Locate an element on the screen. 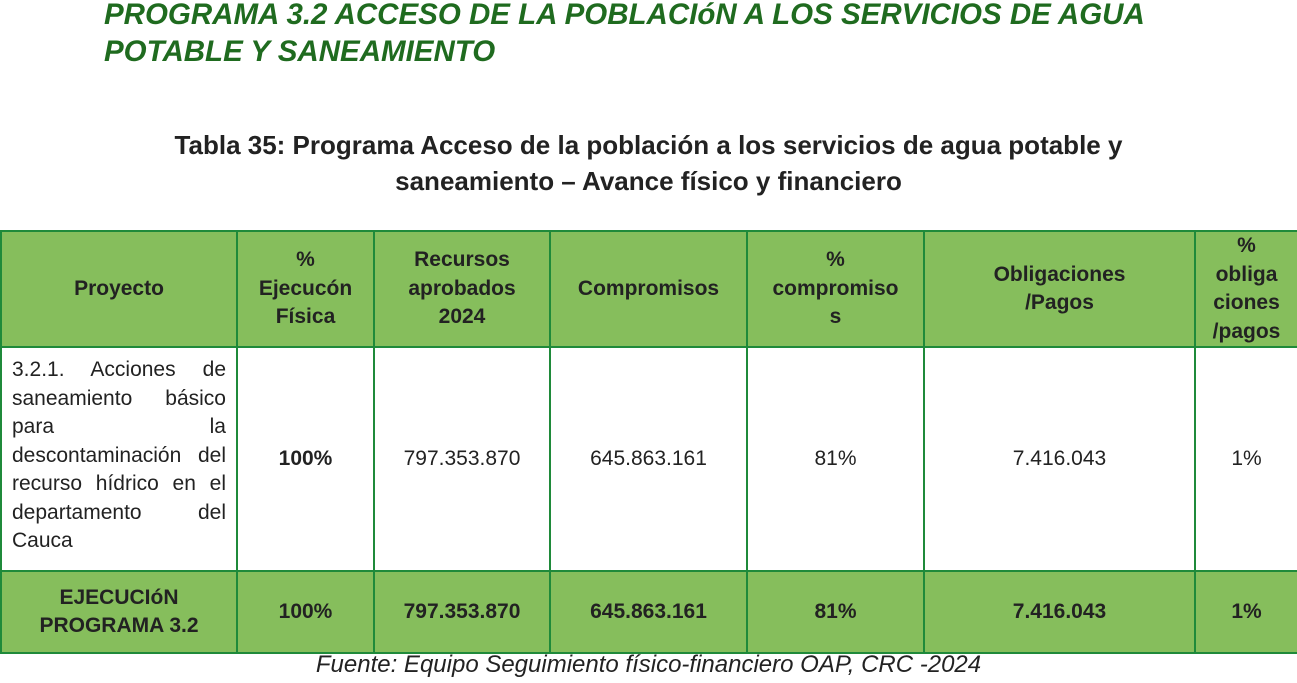  cell-pct-obligaciones: 1% is located at coordinates (1245, 459).